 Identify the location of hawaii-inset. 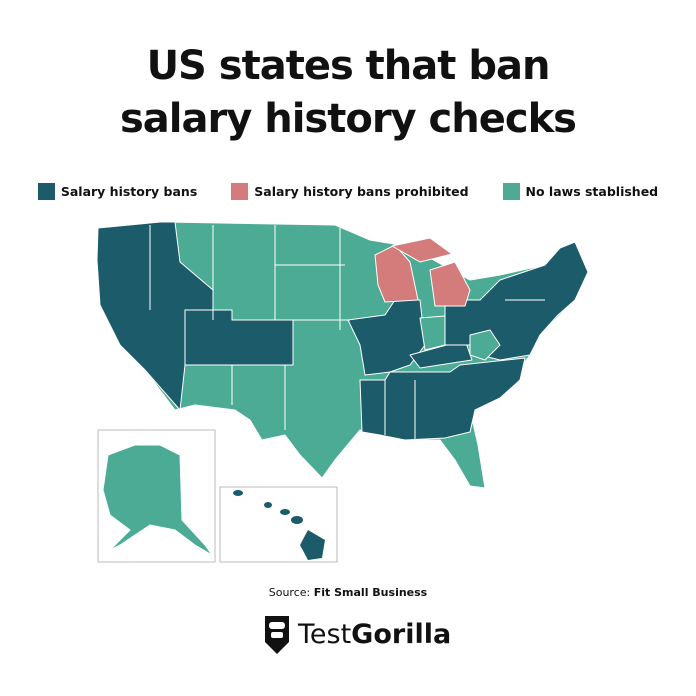
(278, 524).